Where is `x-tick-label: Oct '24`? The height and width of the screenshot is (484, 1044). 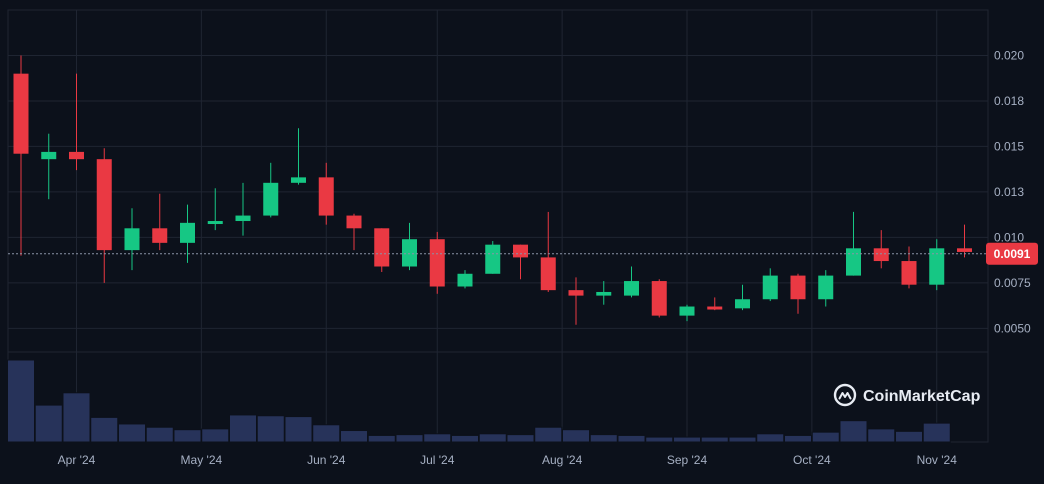 x-tick-label: Oct '24 is located at coordinates (812, 460).